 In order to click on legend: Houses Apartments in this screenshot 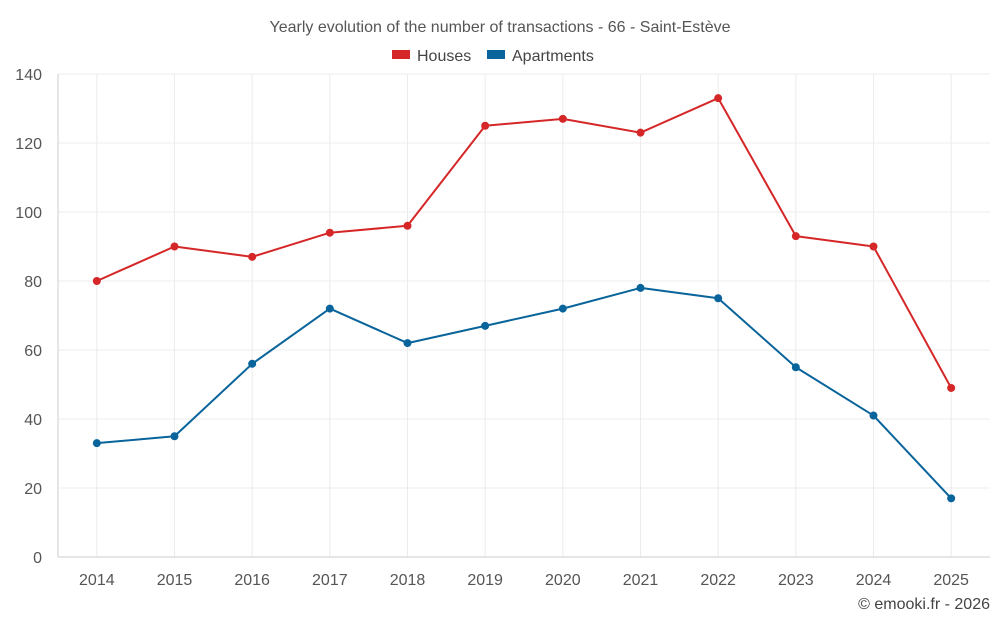, I will do `click(493, 56)`.